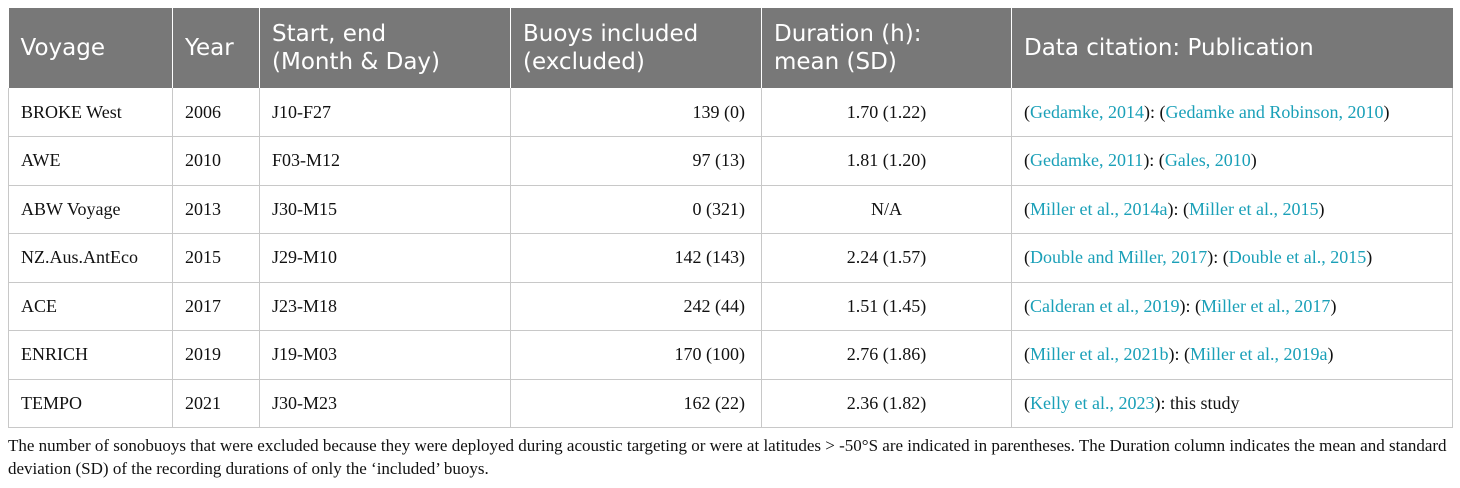 This screenshot has width=1460, height=488. Describe the element at coordinates (886, 112) in the screenshot. I see `cell-duration: 1.70 (1.22)` at that location.